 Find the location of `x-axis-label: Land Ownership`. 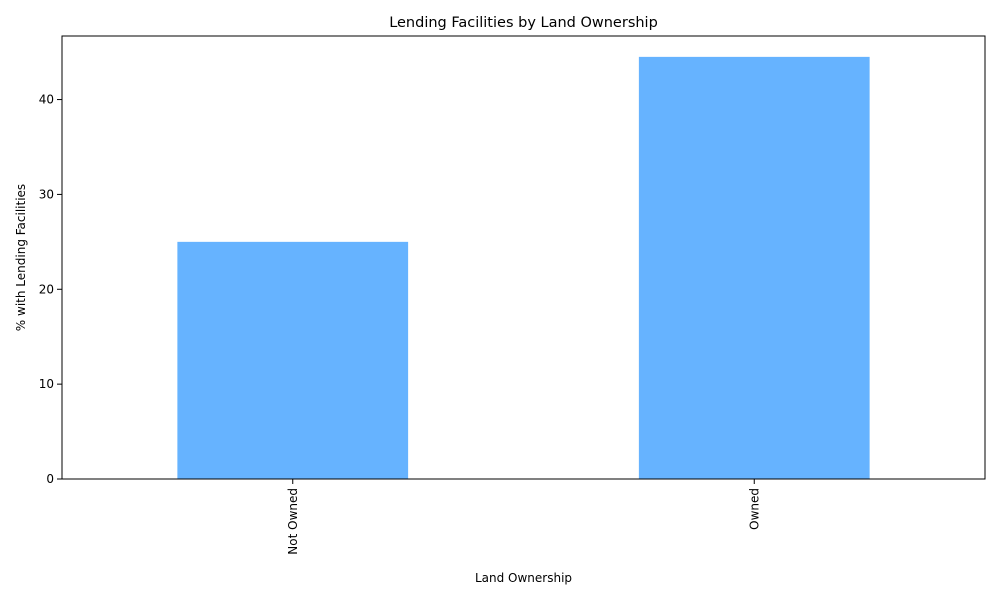

x-axis-label: Land Ownership is located at coordinates (523, 578).